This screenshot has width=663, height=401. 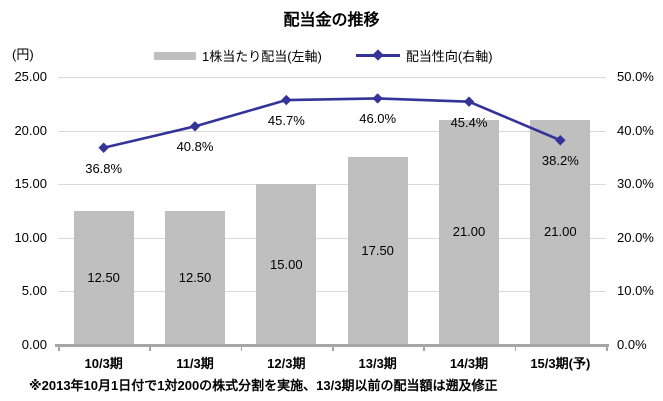 I want to click on bar-value-label: 17.50, so click(x=377, y=251).